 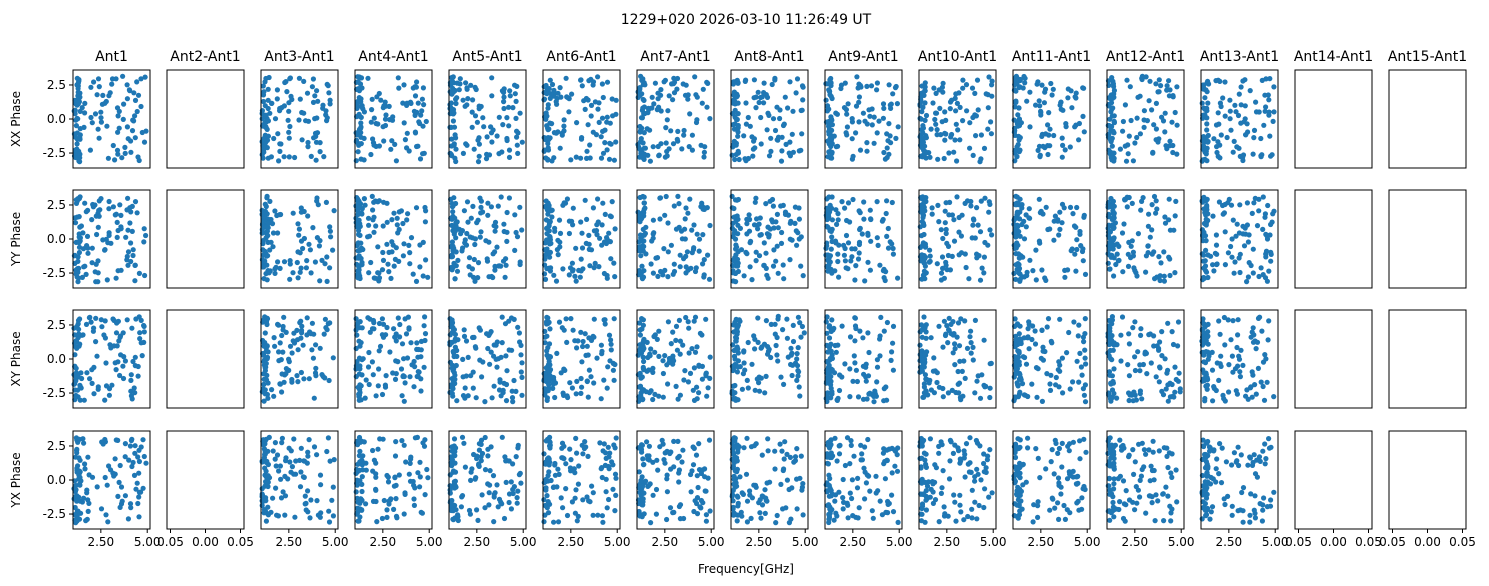 What do you see at coordinates (1333, 57) in the screenshot?
I see `column-title: Ant14-Ant1` at bounding box center [1333, 57].